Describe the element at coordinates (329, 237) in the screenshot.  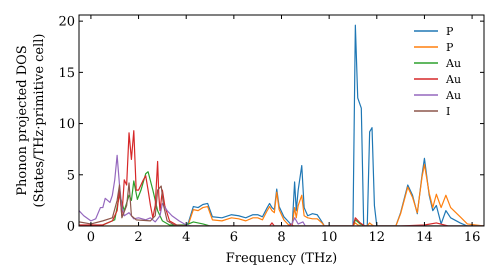
I see `x-tick-label: 10` at that location.